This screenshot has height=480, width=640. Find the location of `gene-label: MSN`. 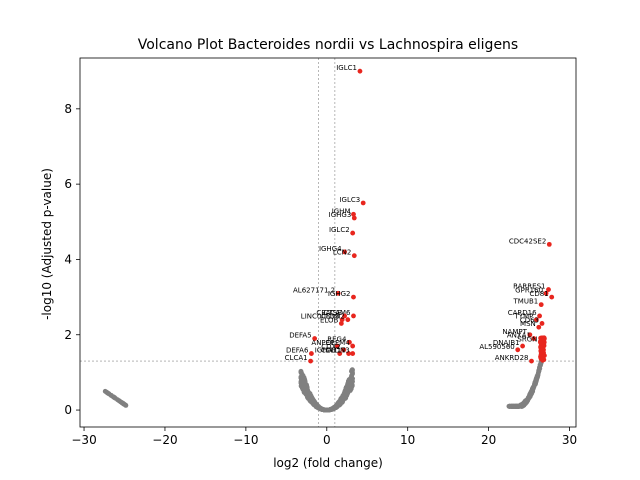

gene-label: MSN is located at coordinates (528, 324).